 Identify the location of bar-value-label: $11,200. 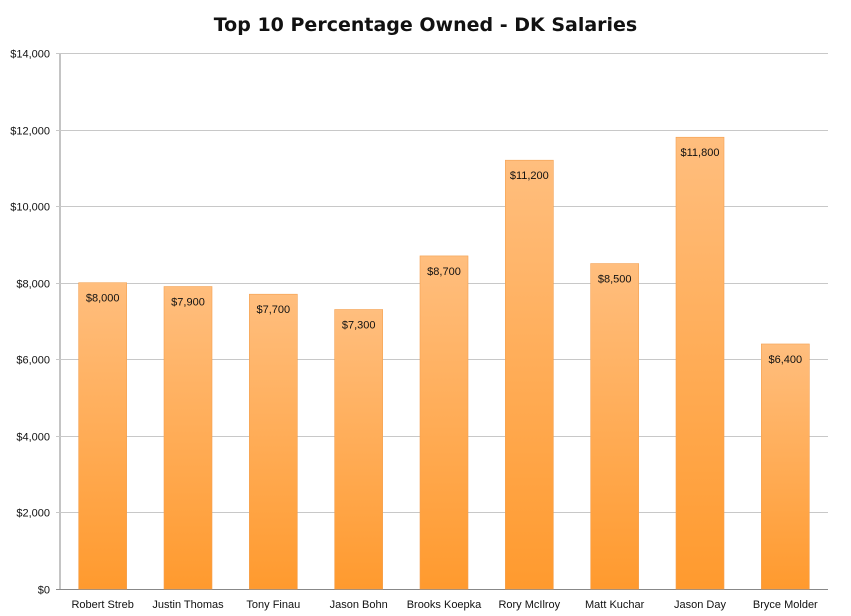
(529, 176).